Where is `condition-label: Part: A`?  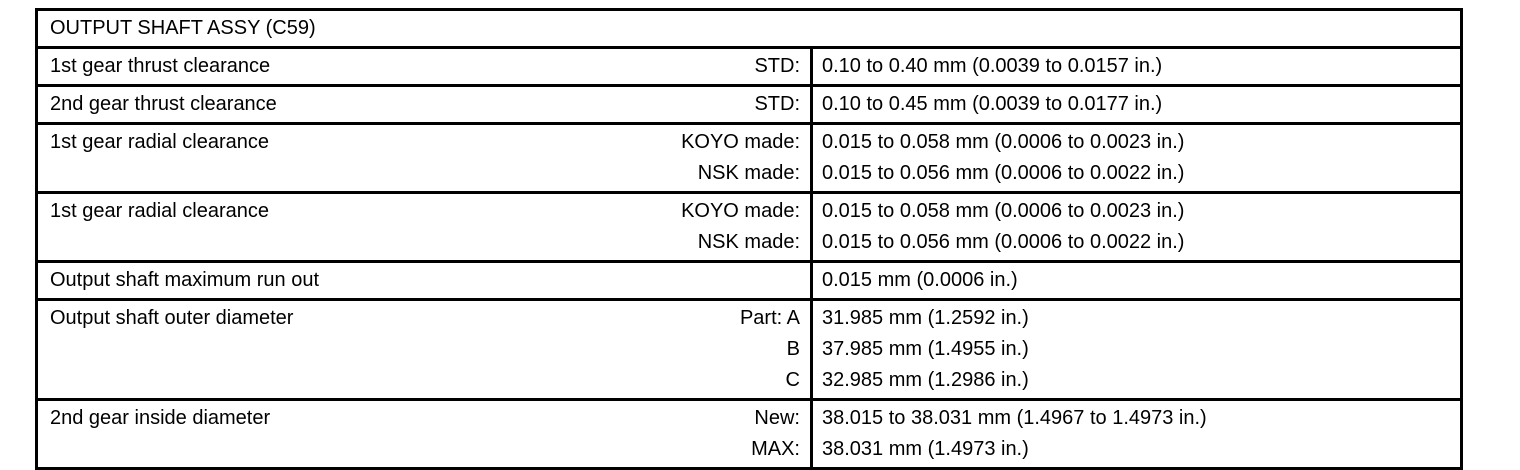
condition-label: Part: A is located at coordinates (769, 318).